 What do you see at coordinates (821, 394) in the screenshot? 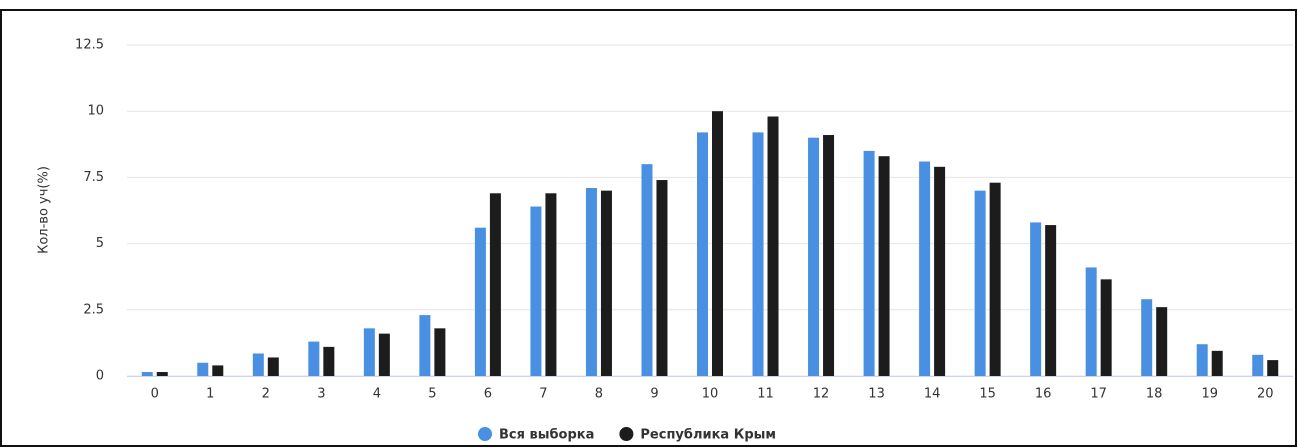
I see `x-tick-label: 12` at bounding box center [821, 394].